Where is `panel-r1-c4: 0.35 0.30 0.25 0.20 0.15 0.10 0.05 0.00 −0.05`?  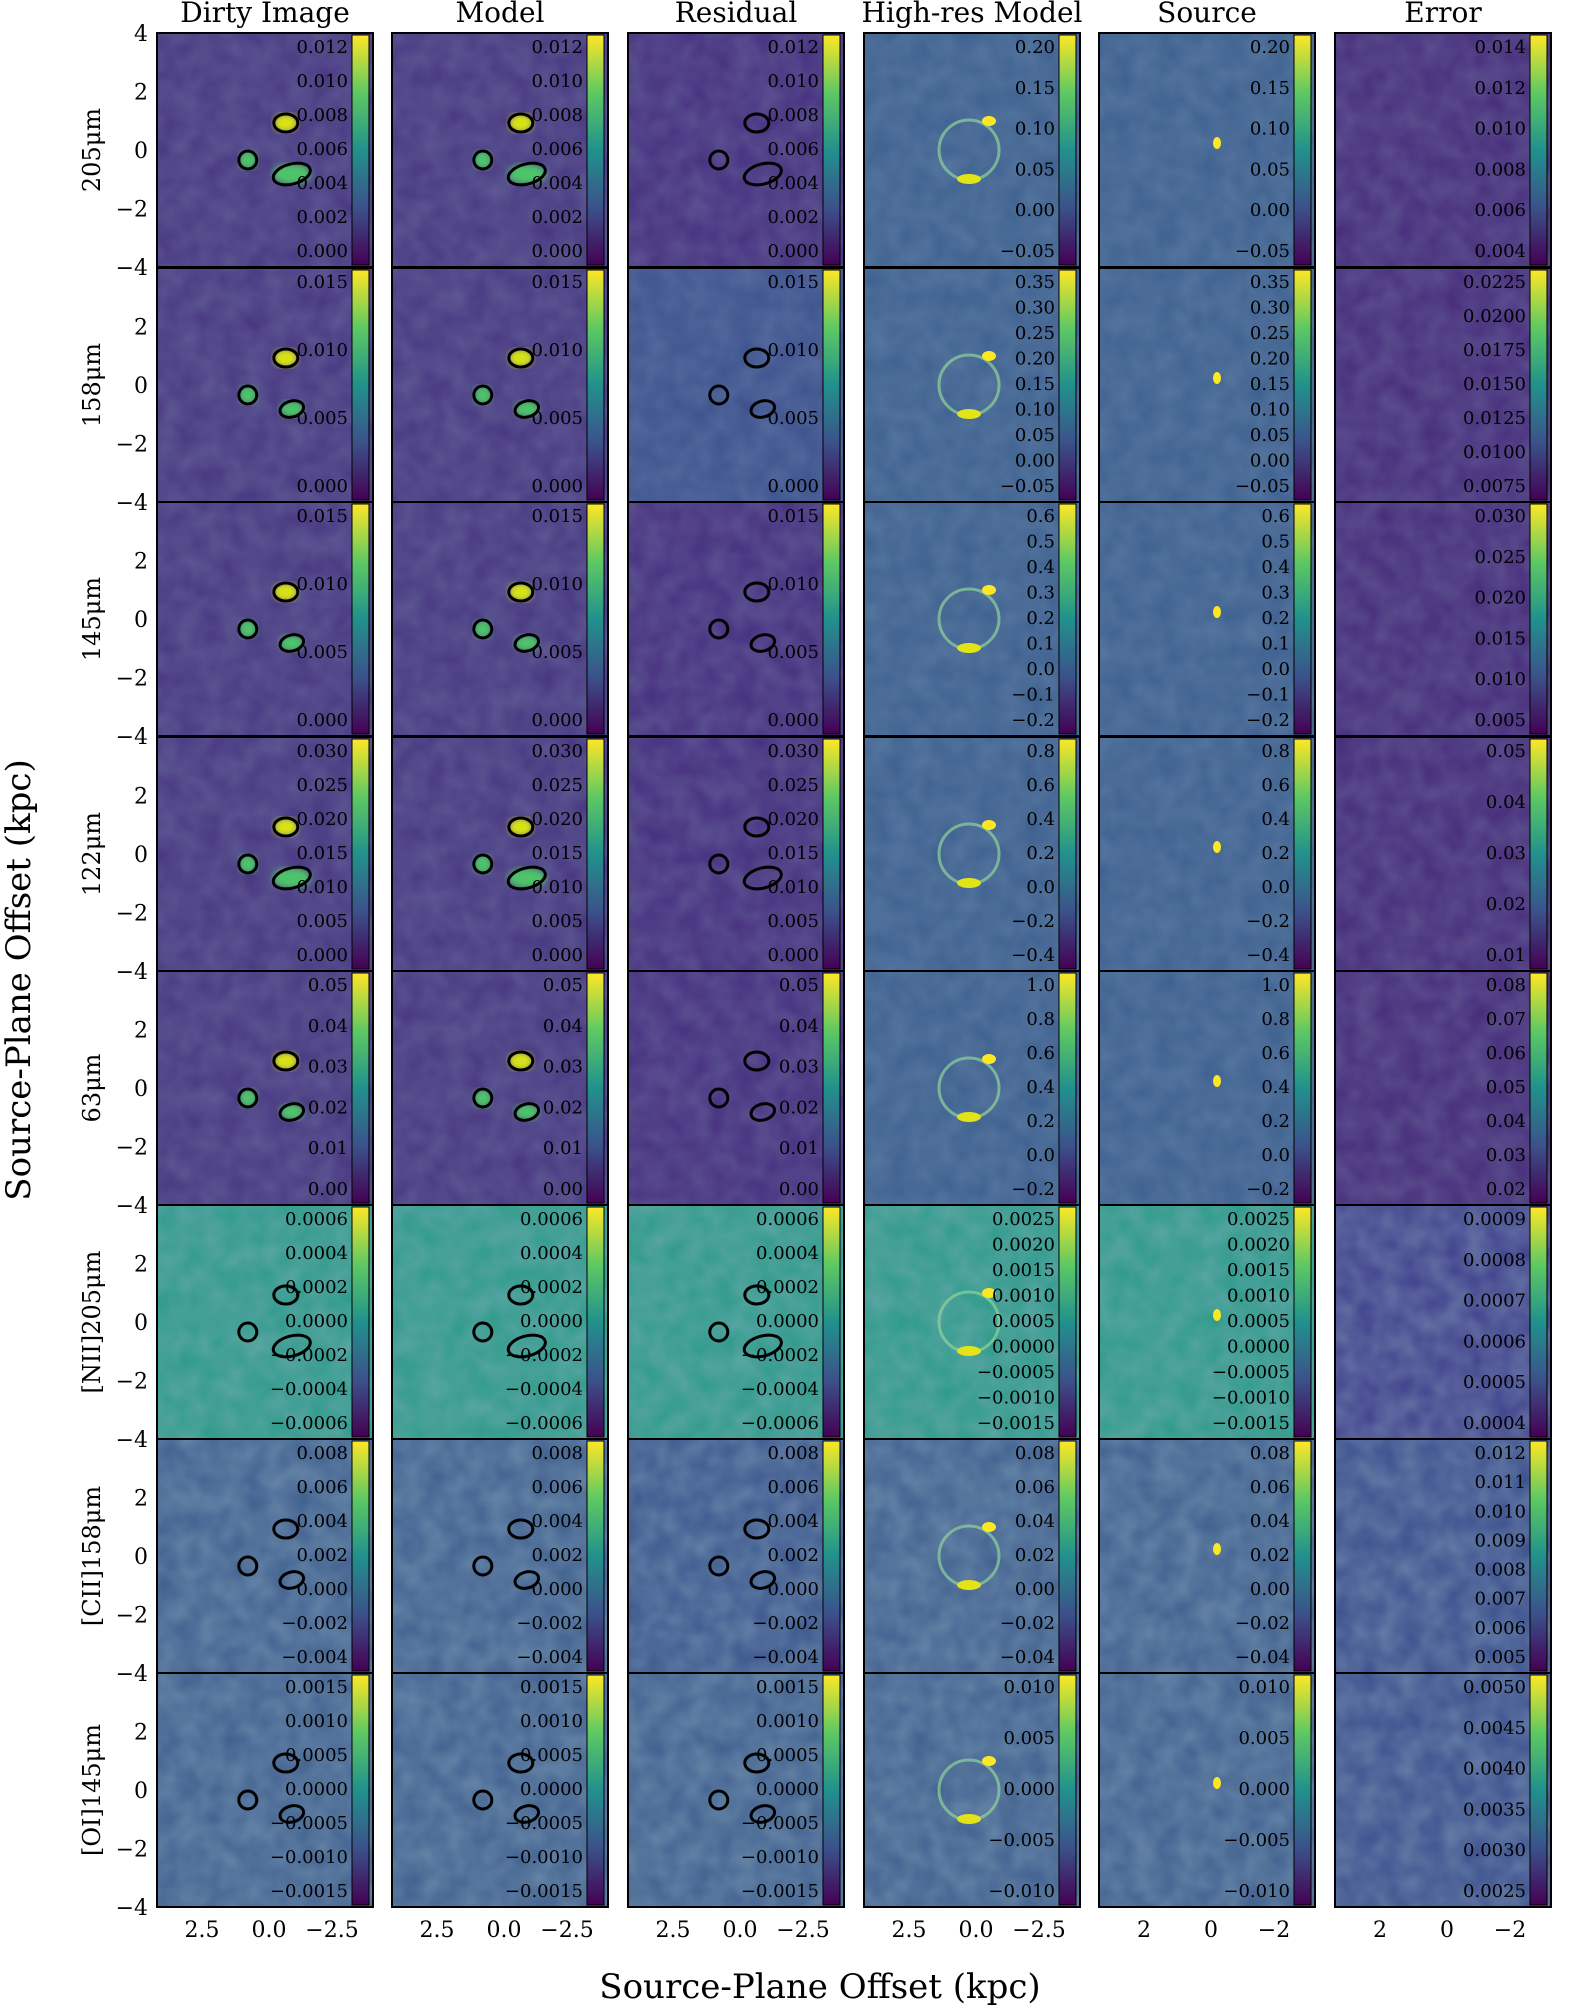
panel-r1-c4: 0.35 0.30 0.25 0.20 0.15 0.10 0.05 0.00 −0.05 is located at coordinates (1207, 385).